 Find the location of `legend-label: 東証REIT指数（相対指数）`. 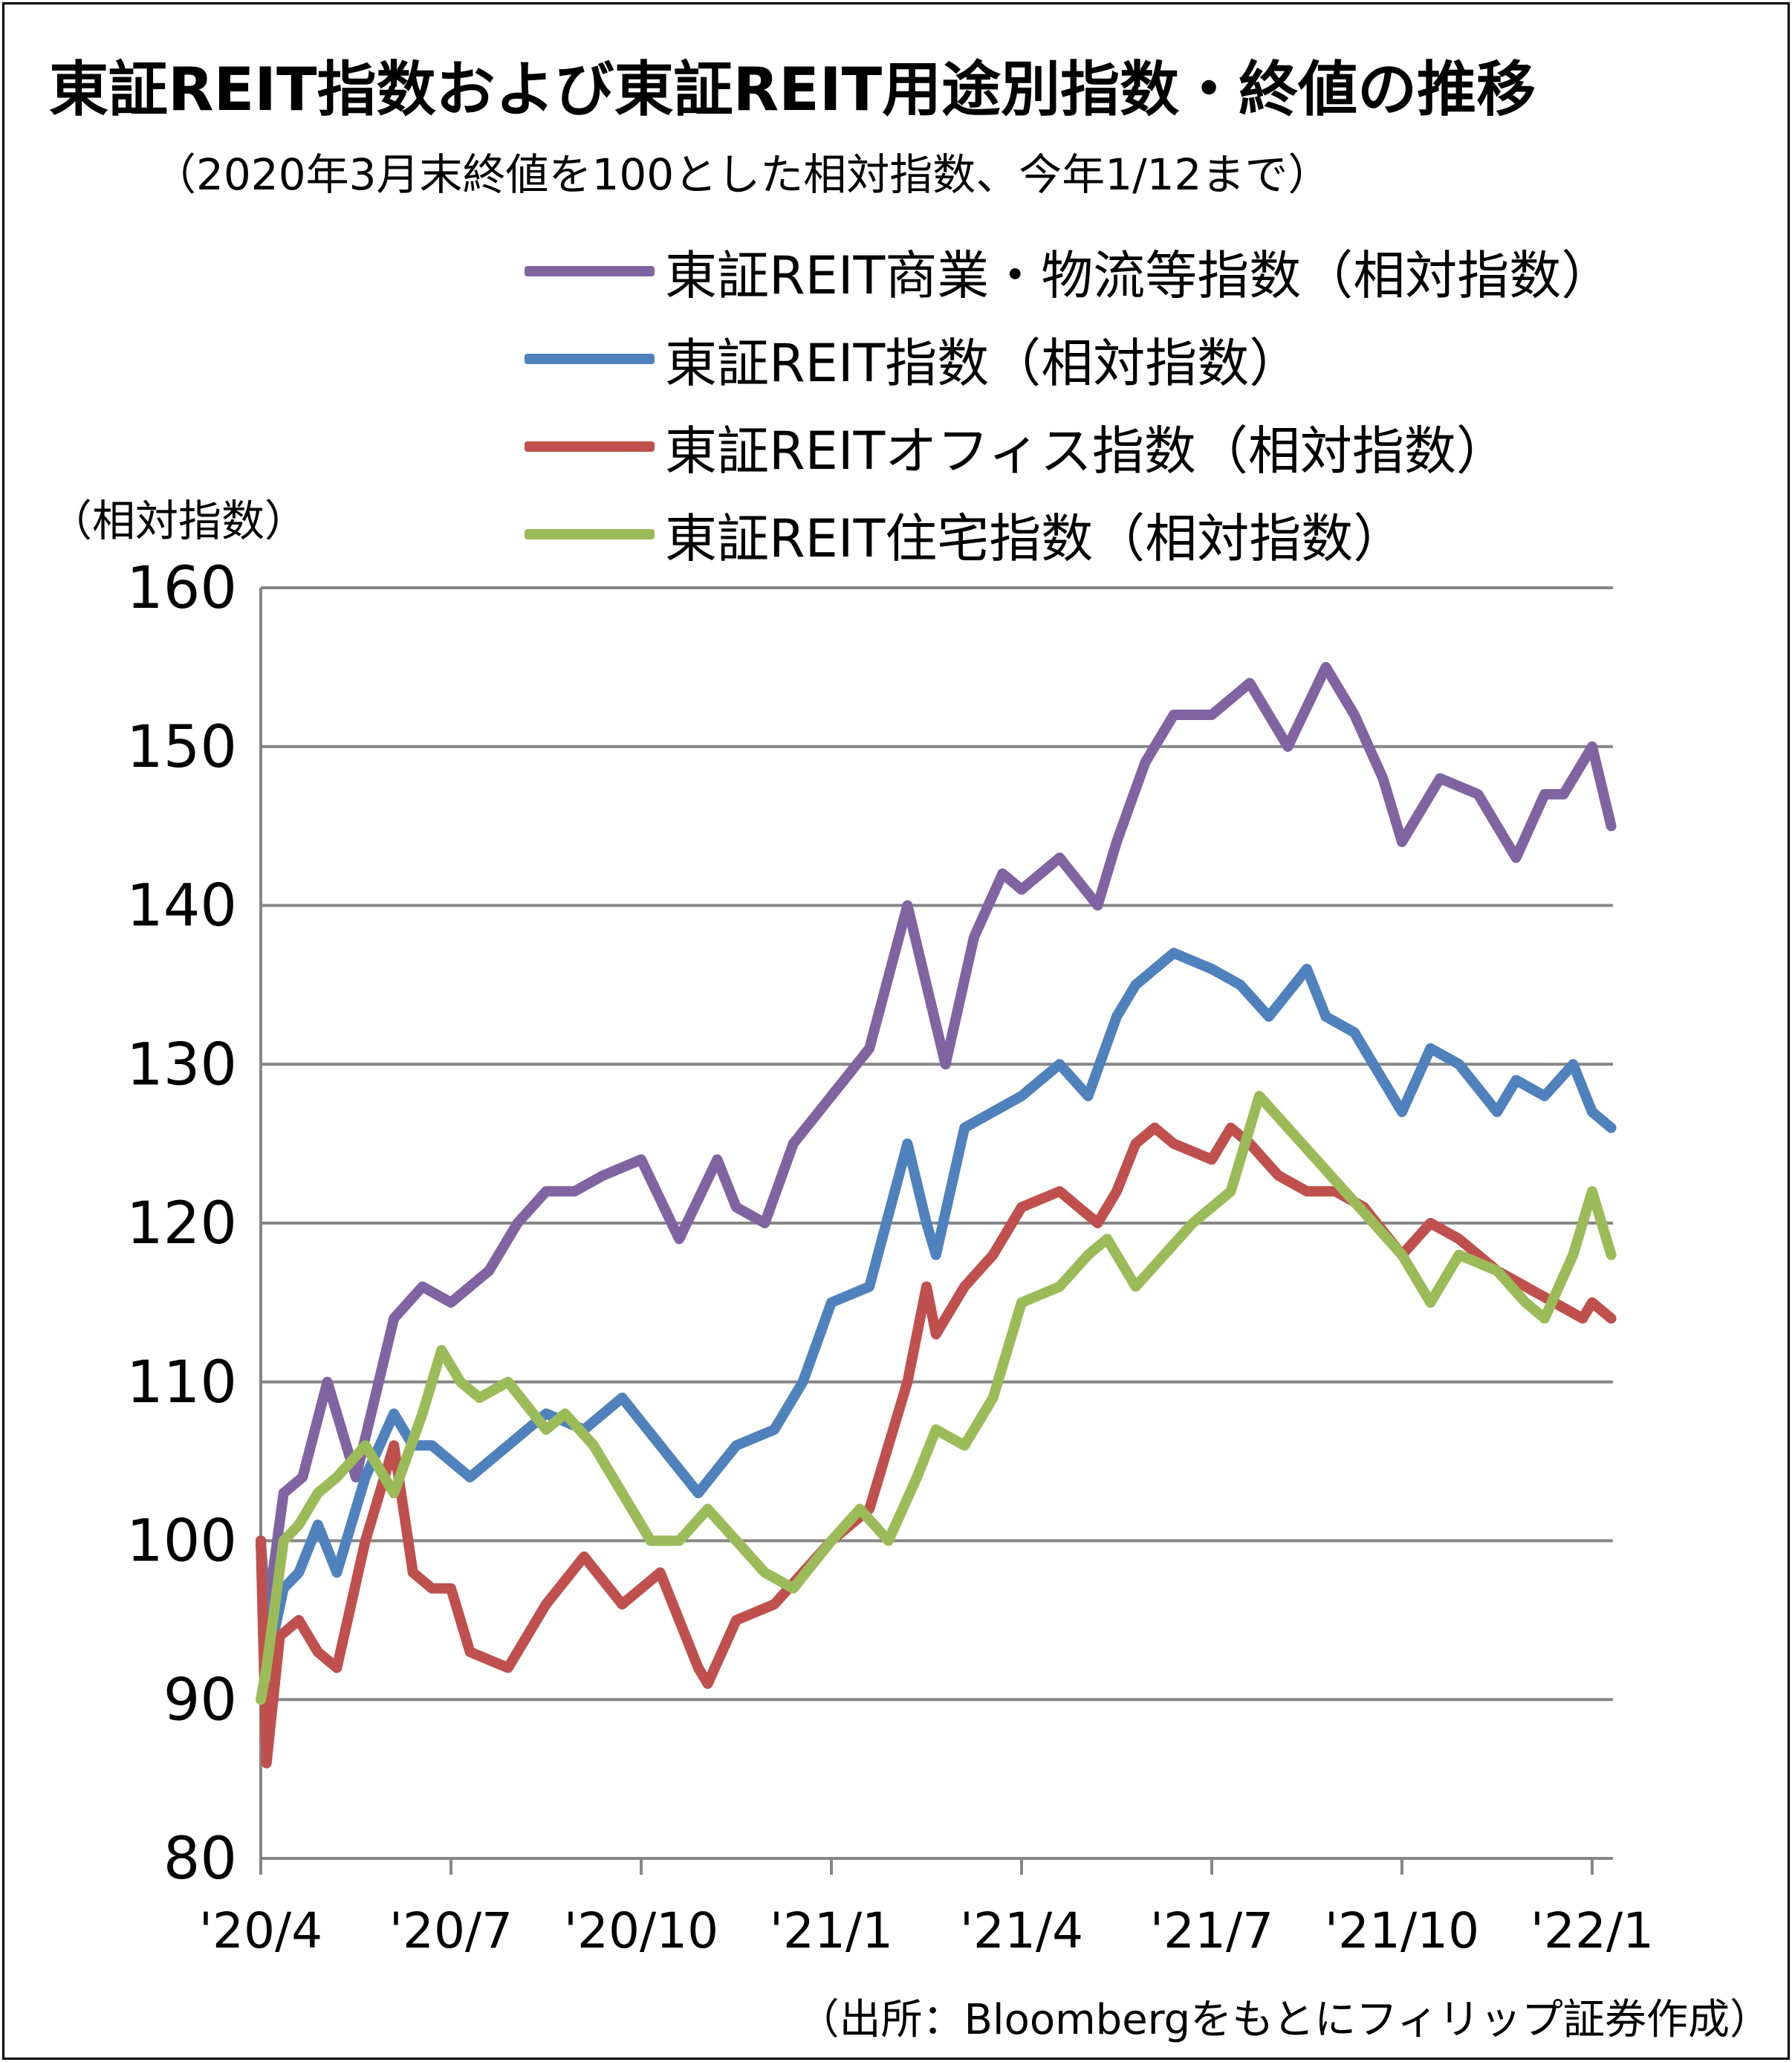

legend-label: 東証REIT指数（相対指数） is located at coordinates (983, 363).